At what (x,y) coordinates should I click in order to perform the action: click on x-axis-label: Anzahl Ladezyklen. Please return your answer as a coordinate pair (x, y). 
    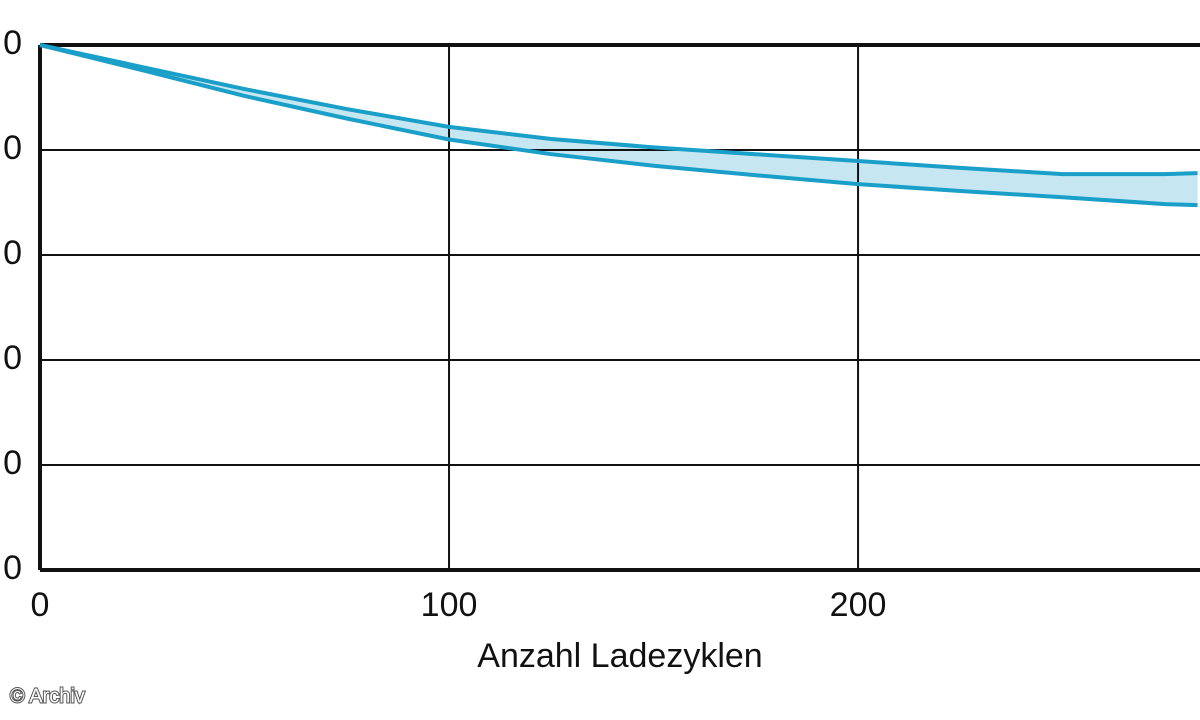
    Looking at the image, I should click on (619, 656).